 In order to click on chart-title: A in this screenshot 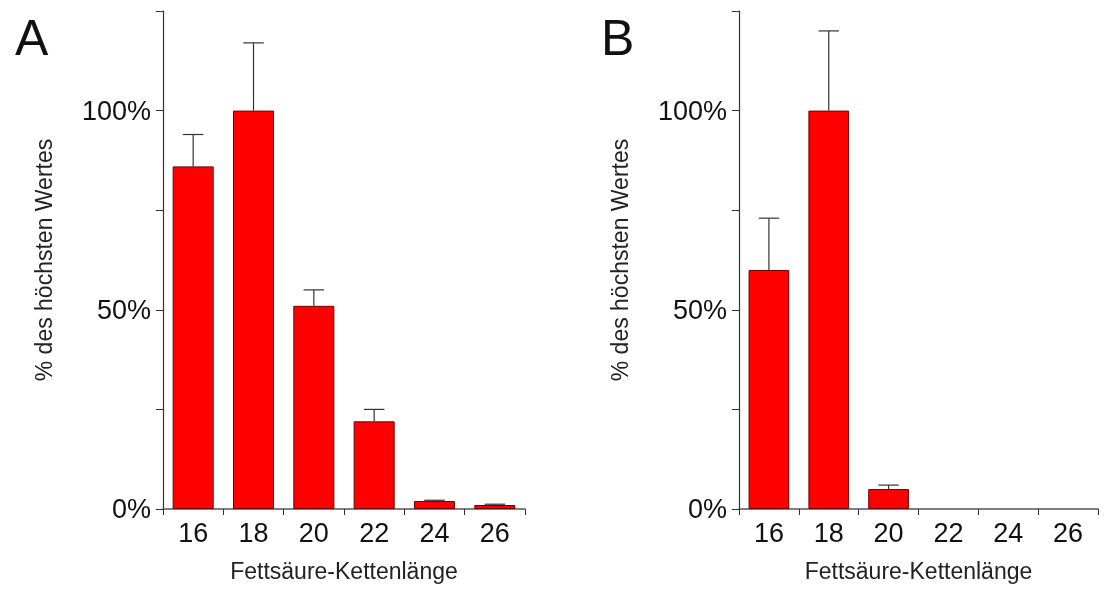, I will do `click(32, 38)`.